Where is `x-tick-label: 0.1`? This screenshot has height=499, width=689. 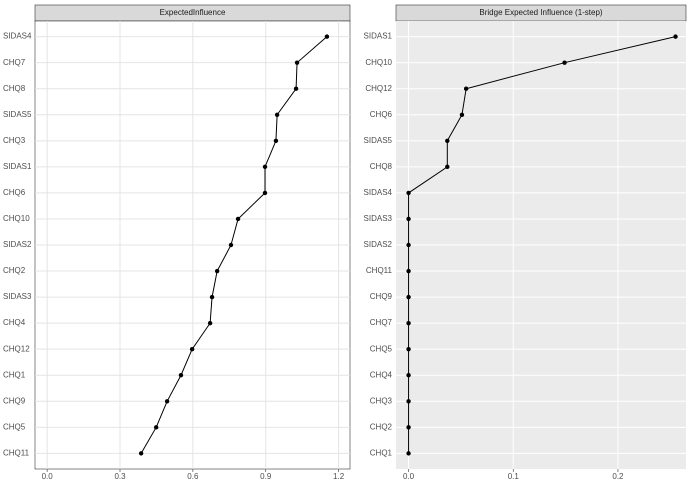 x-tick-label: 0.1 is located at coordinates (514, 476).